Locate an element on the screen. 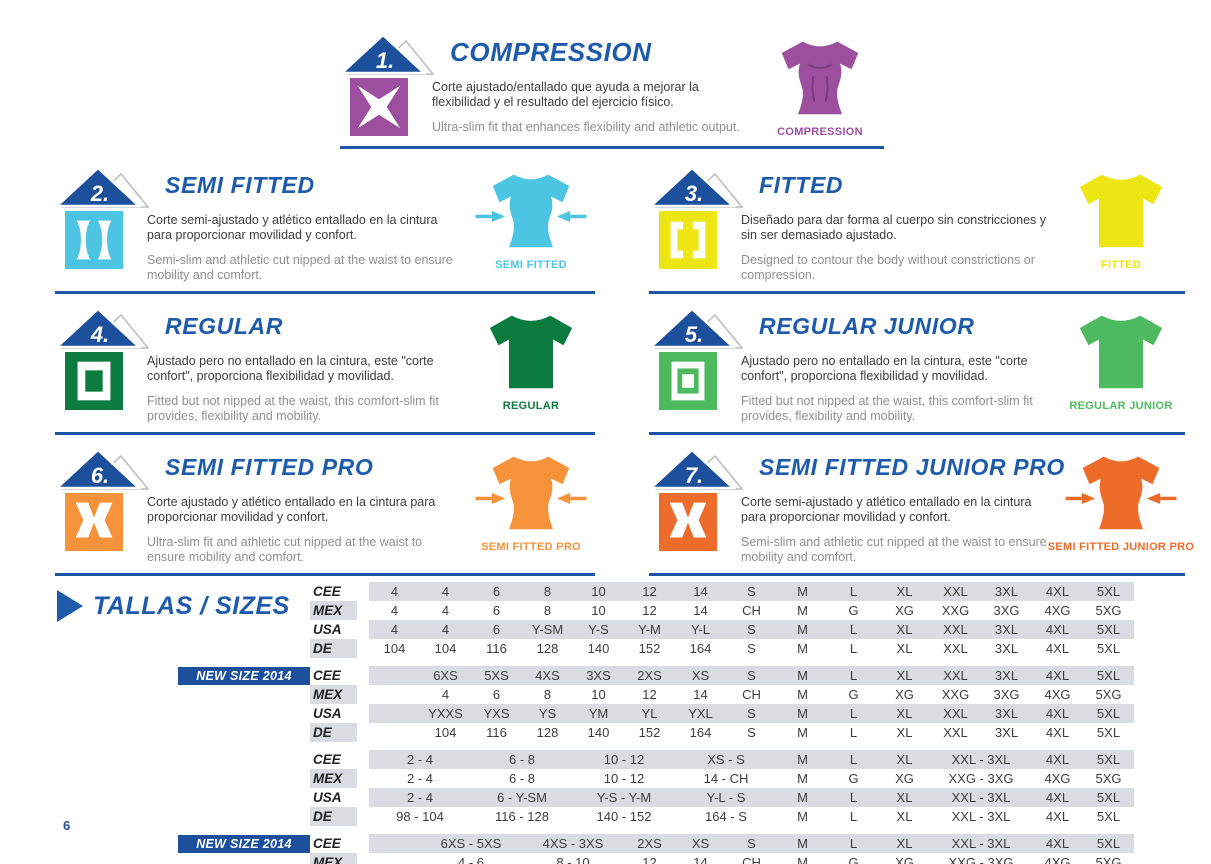  size-cell: 4 - 6 is located at coordinates (470, 859).